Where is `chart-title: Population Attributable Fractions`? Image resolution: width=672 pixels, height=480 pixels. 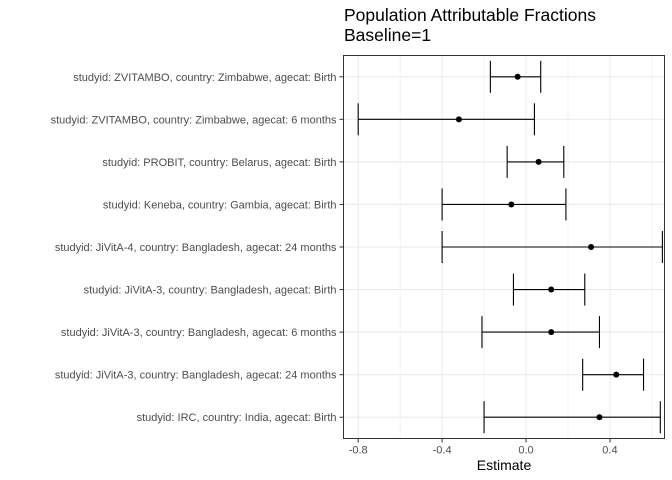
chart-title: Population Attributable Fractions is located at coordinates (470, 15).